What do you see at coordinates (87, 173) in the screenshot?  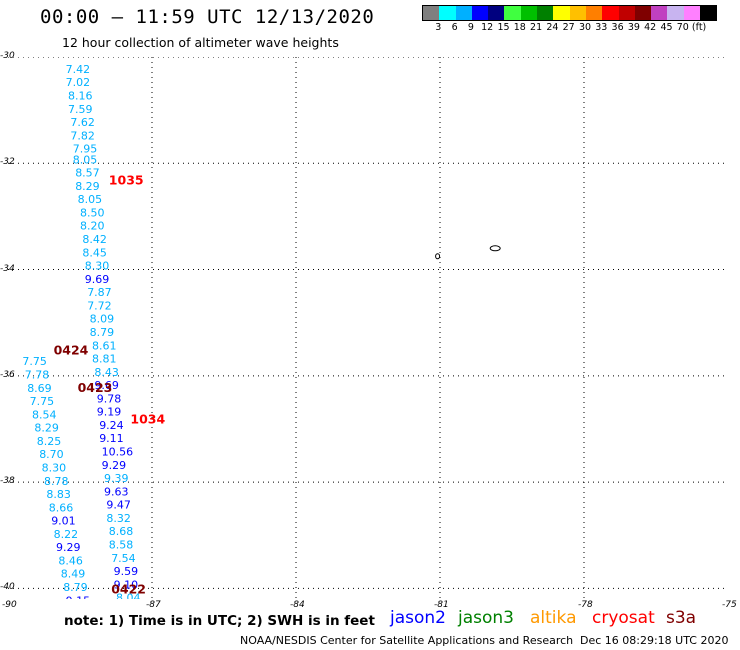 I see `wave-height-label: 8.57` at bounding box center [87, 173].